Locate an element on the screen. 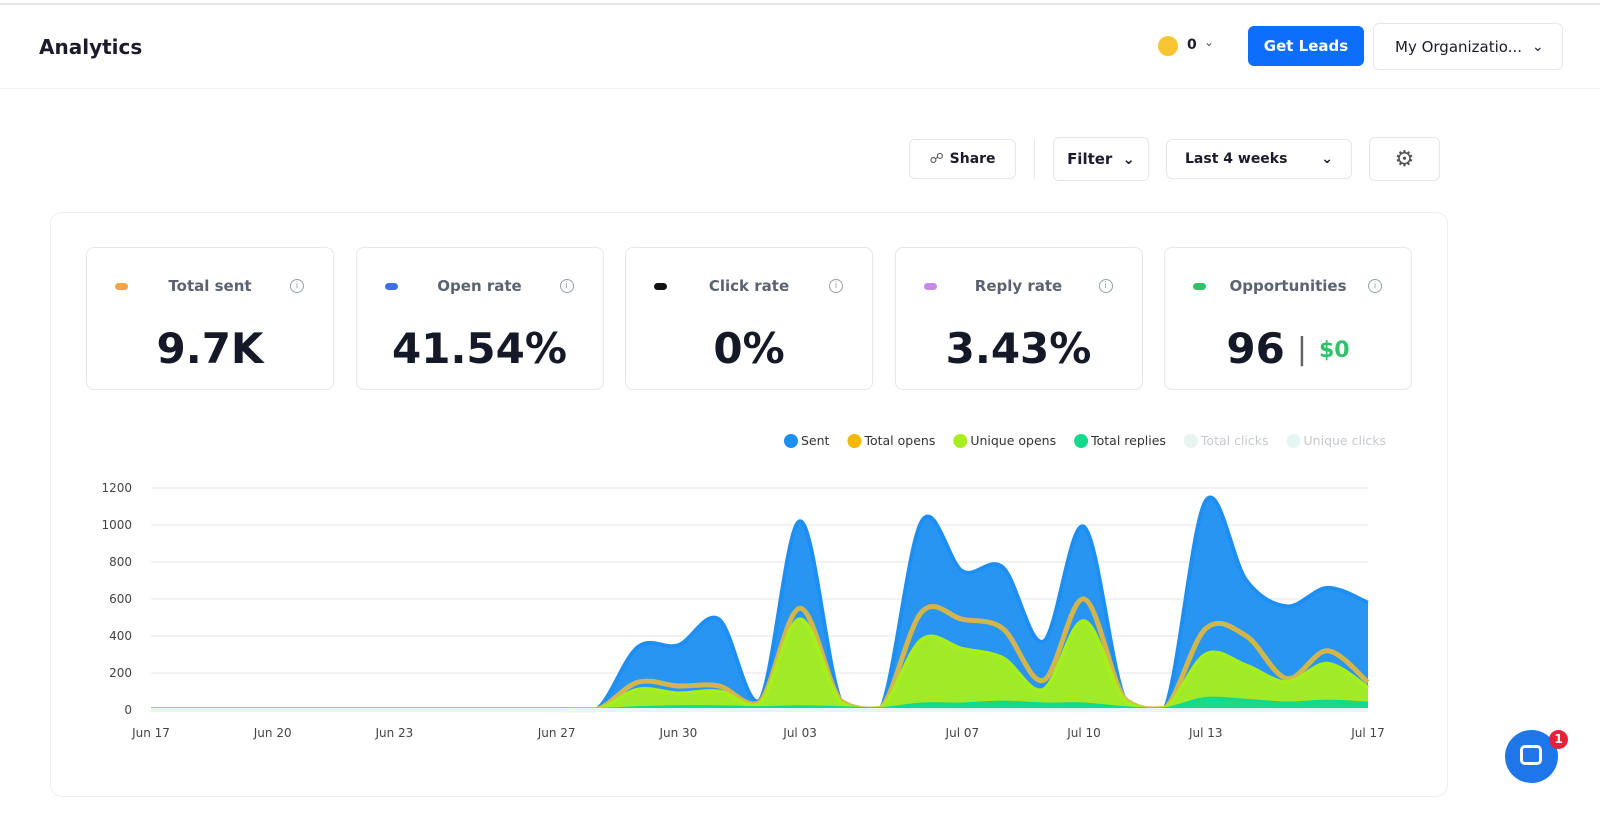 The height and width of the screenshot is (815, 1600). stat-card: Reply rate i 3.43% is located at coordinates (1018, 318).